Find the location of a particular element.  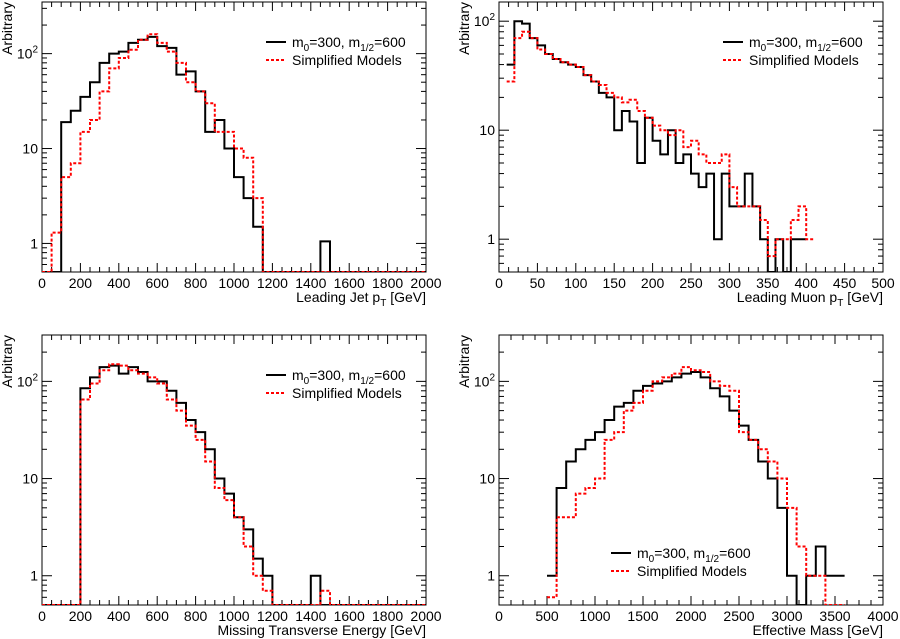

x-axis-title-unit: [GeV] is located at coordinates (406, 297).